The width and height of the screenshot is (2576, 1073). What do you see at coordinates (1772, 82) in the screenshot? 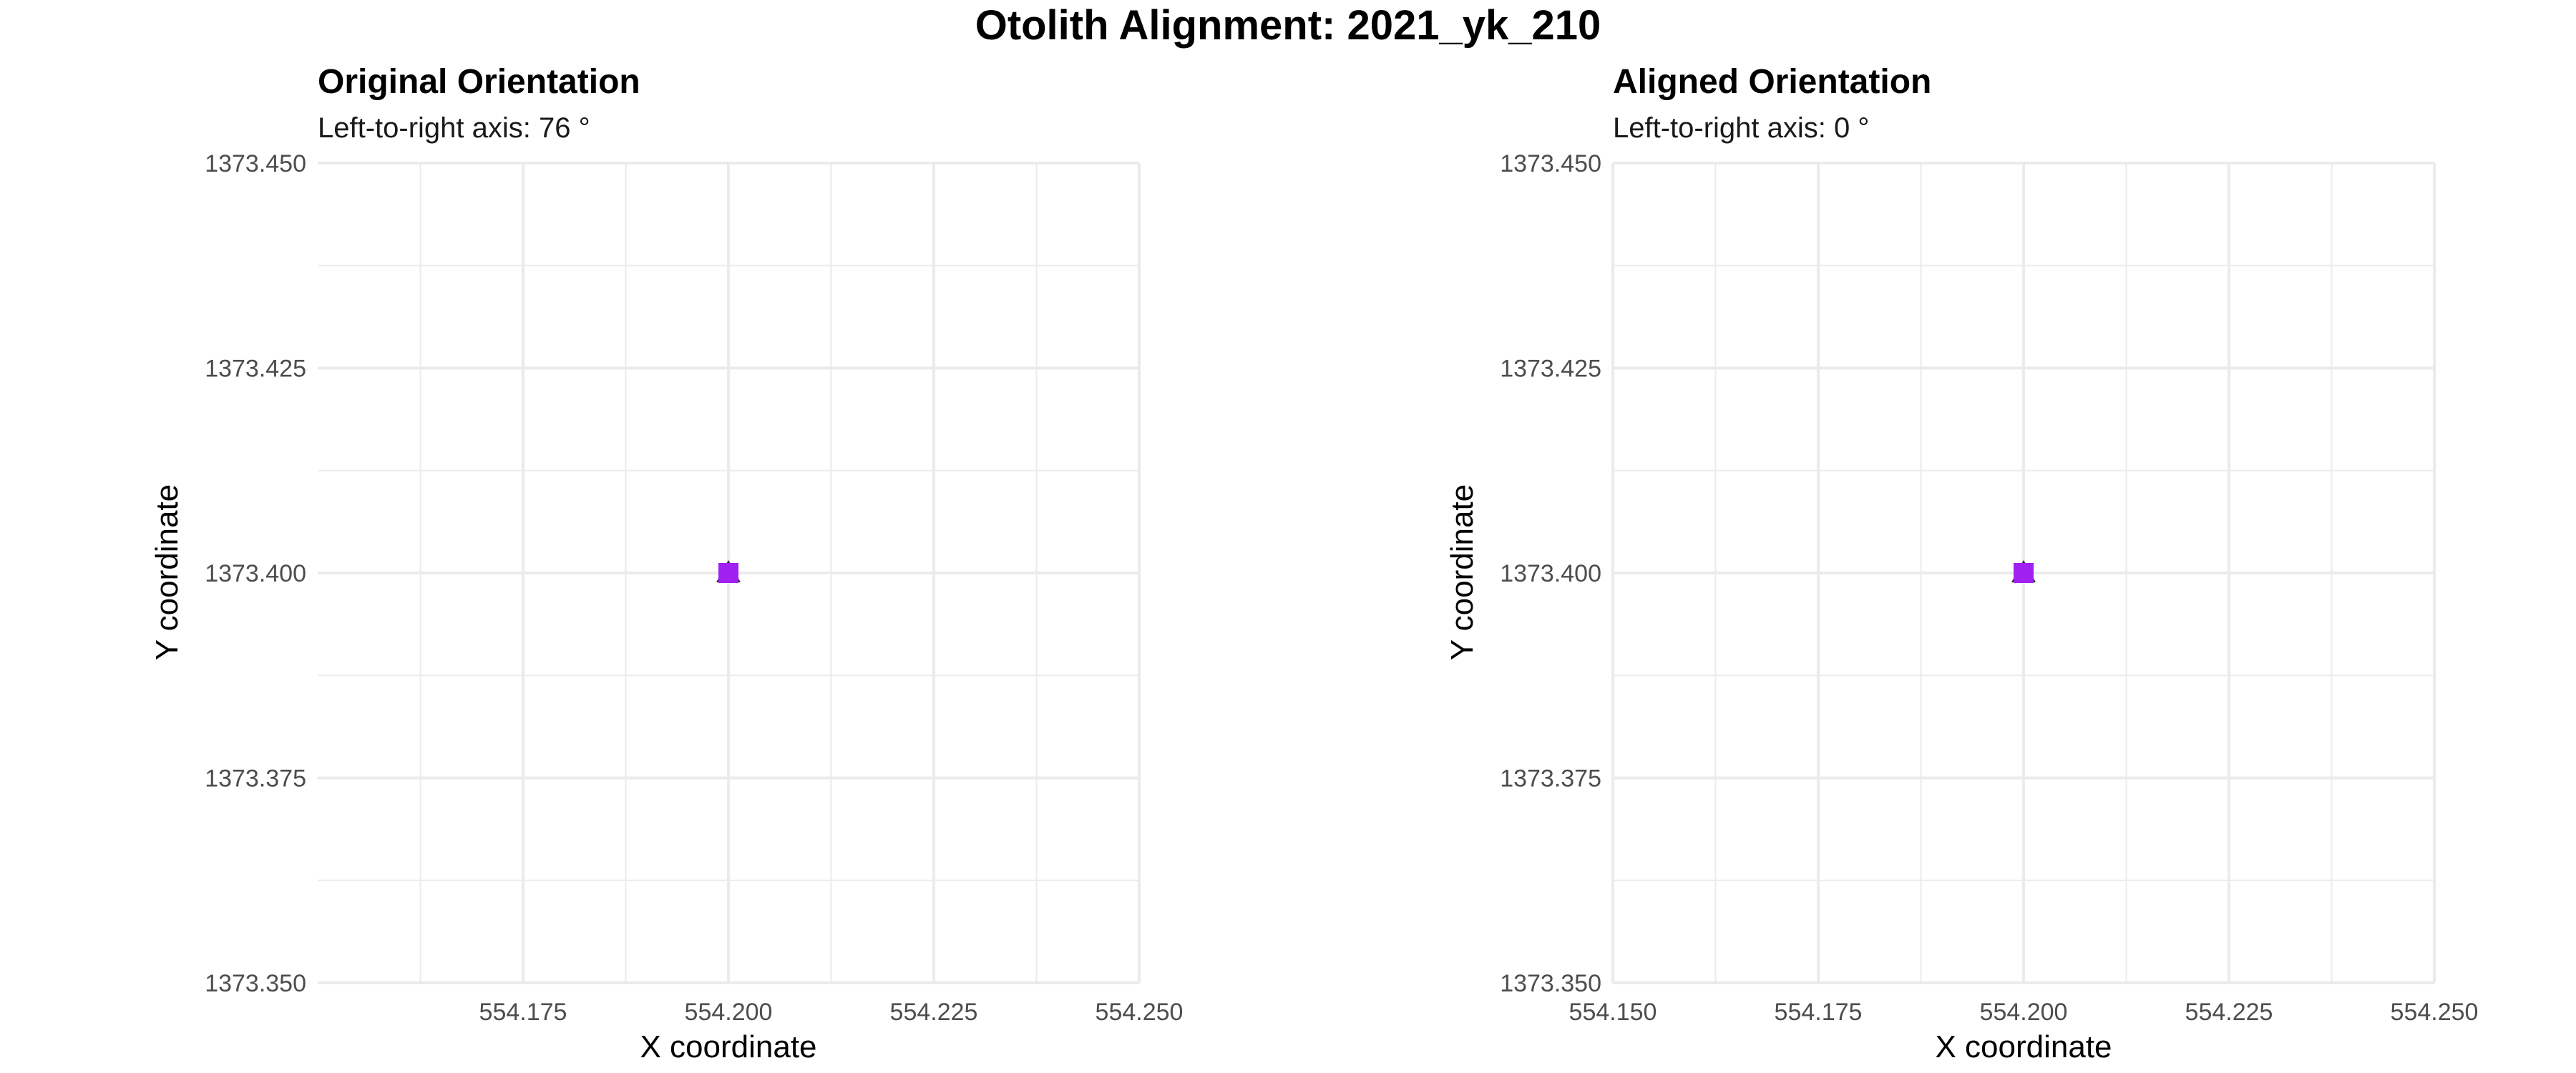
I see `panel-title: Aligned Orientation` at bounding box center [1772, 82].